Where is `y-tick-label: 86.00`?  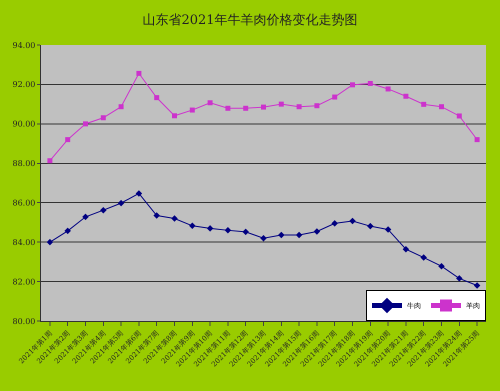 y-tick-label: 86.00 is located at coordinates (24, 203).